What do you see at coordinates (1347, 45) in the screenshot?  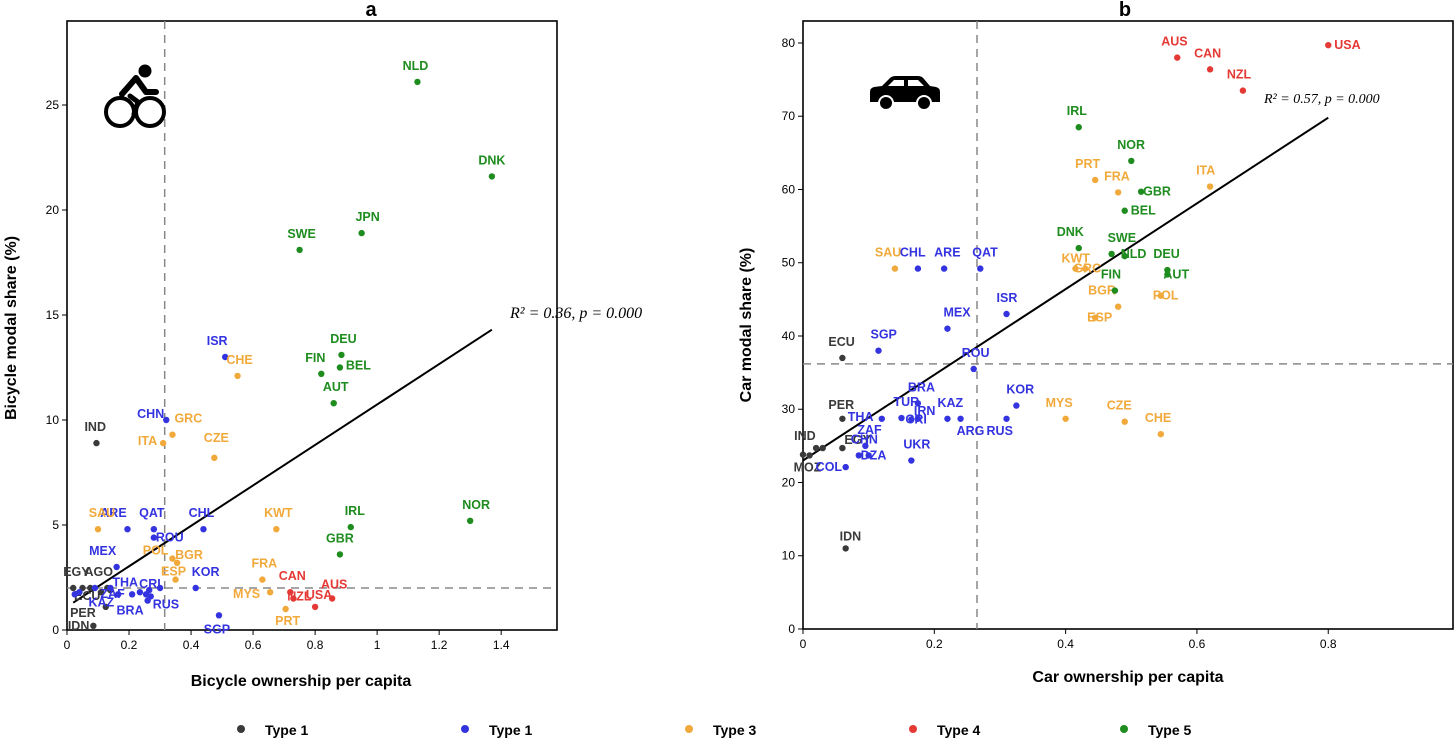 I see `point-label: USA` at bounding box center [1347, 45].